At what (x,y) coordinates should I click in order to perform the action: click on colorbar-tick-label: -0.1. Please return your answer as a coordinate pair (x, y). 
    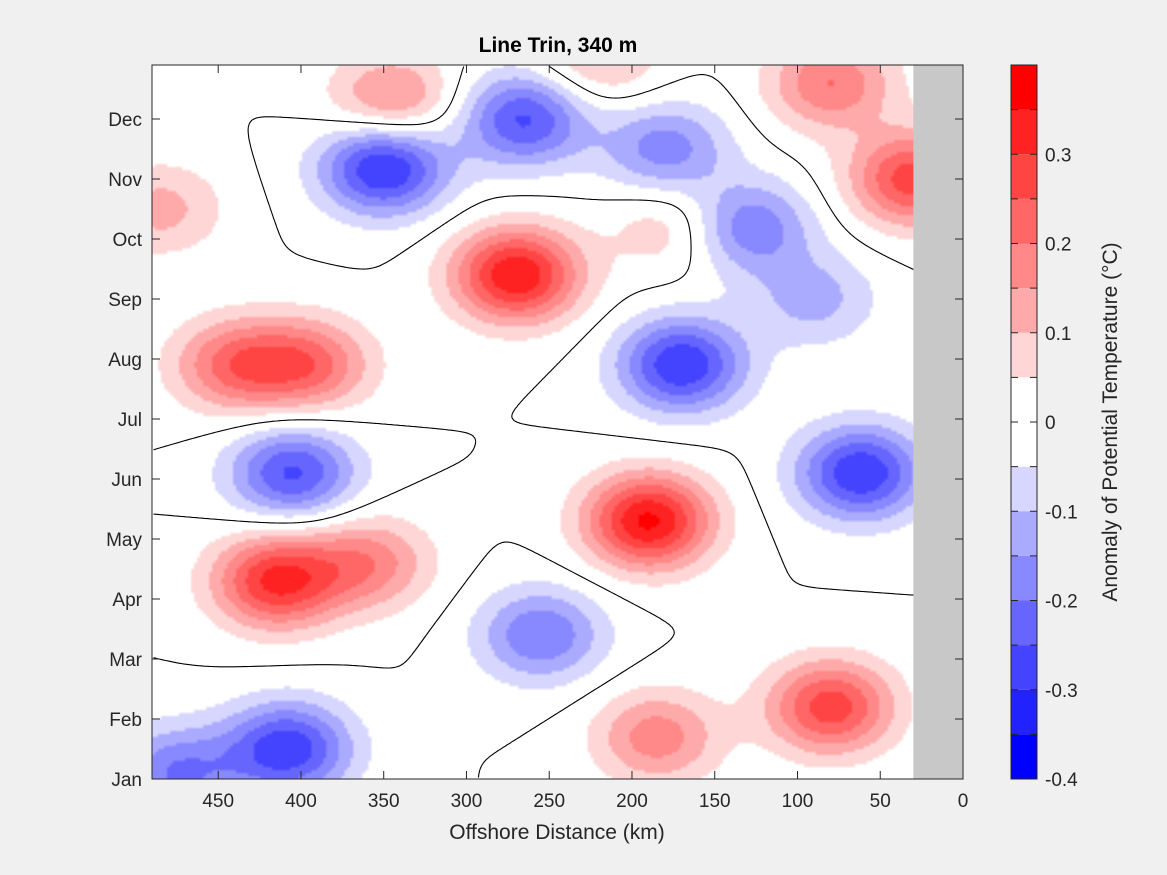
    Looking at the image, I should click on (1061, 512).